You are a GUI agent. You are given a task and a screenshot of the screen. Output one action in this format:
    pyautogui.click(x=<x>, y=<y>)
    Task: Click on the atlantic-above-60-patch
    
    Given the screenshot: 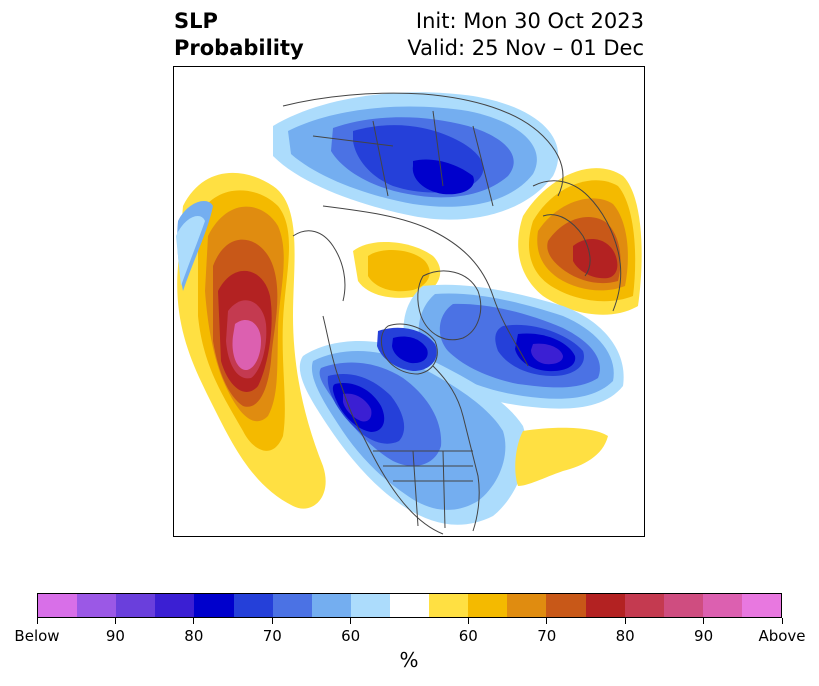 What is the action you would take?
    pyautogui.click(x=561, y=456)
    